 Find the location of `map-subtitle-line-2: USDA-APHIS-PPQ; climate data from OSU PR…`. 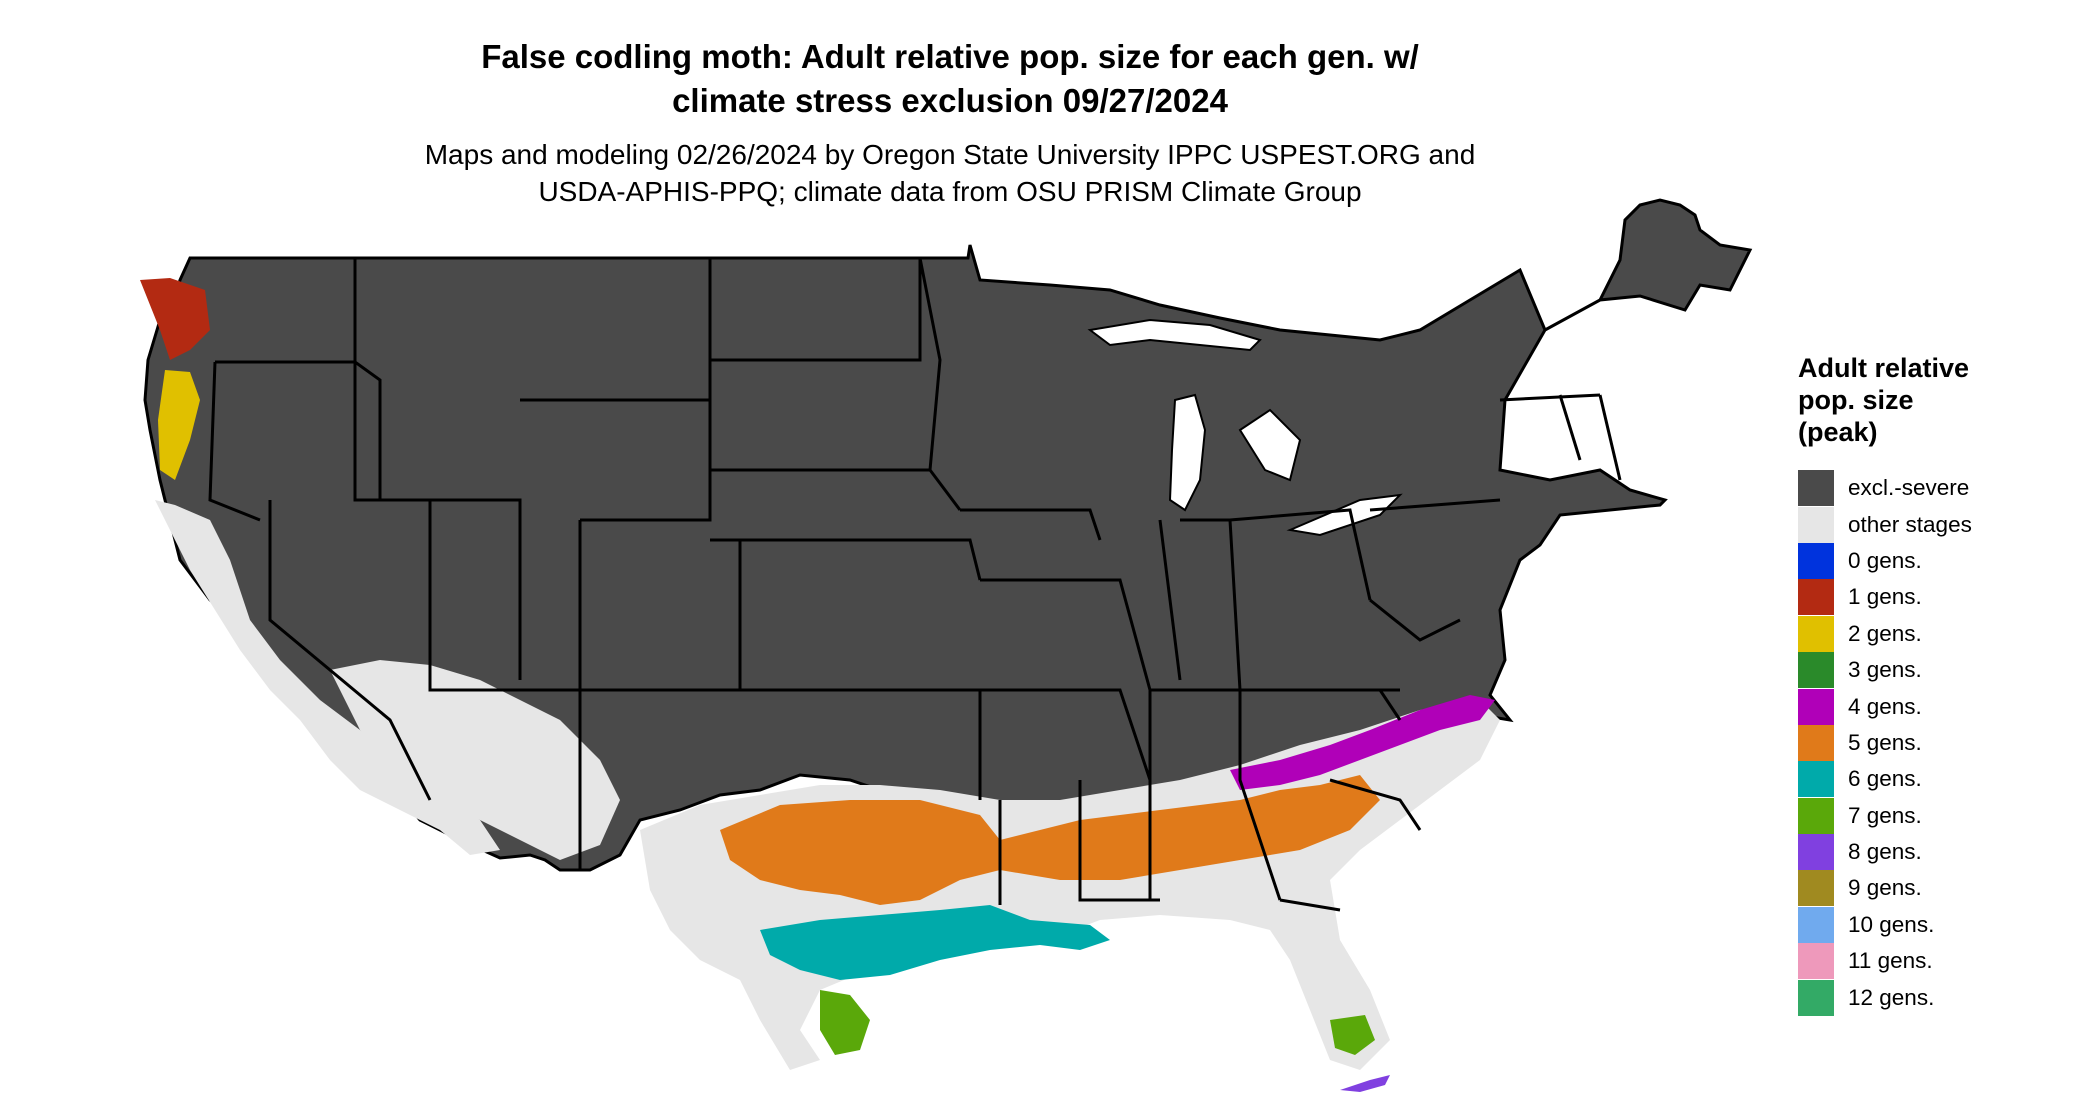

map-subtitle-line-2: USDA-APHIS-PPQ; climate data from OSU PR… is located at coordinates (950, 191).